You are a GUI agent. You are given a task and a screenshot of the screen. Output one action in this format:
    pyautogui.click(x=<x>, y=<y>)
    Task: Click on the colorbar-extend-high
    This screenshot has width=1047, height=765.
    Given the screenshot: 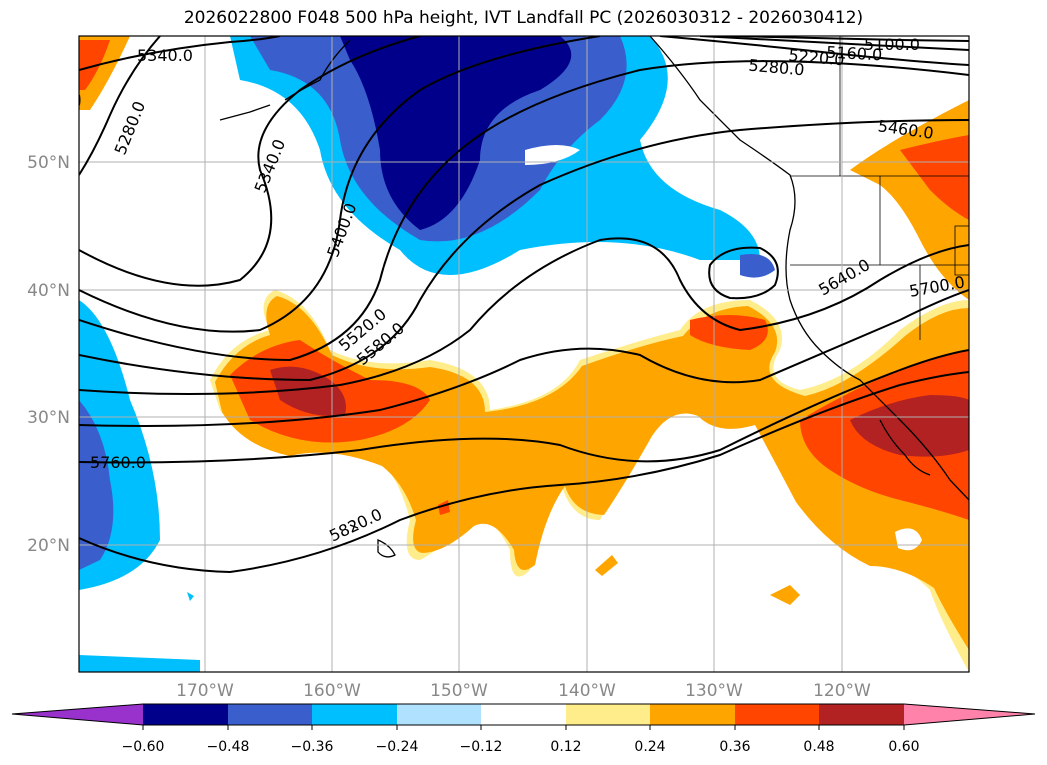 What is the action you would take?
    pyautogui.click(x=969, y=714)
    